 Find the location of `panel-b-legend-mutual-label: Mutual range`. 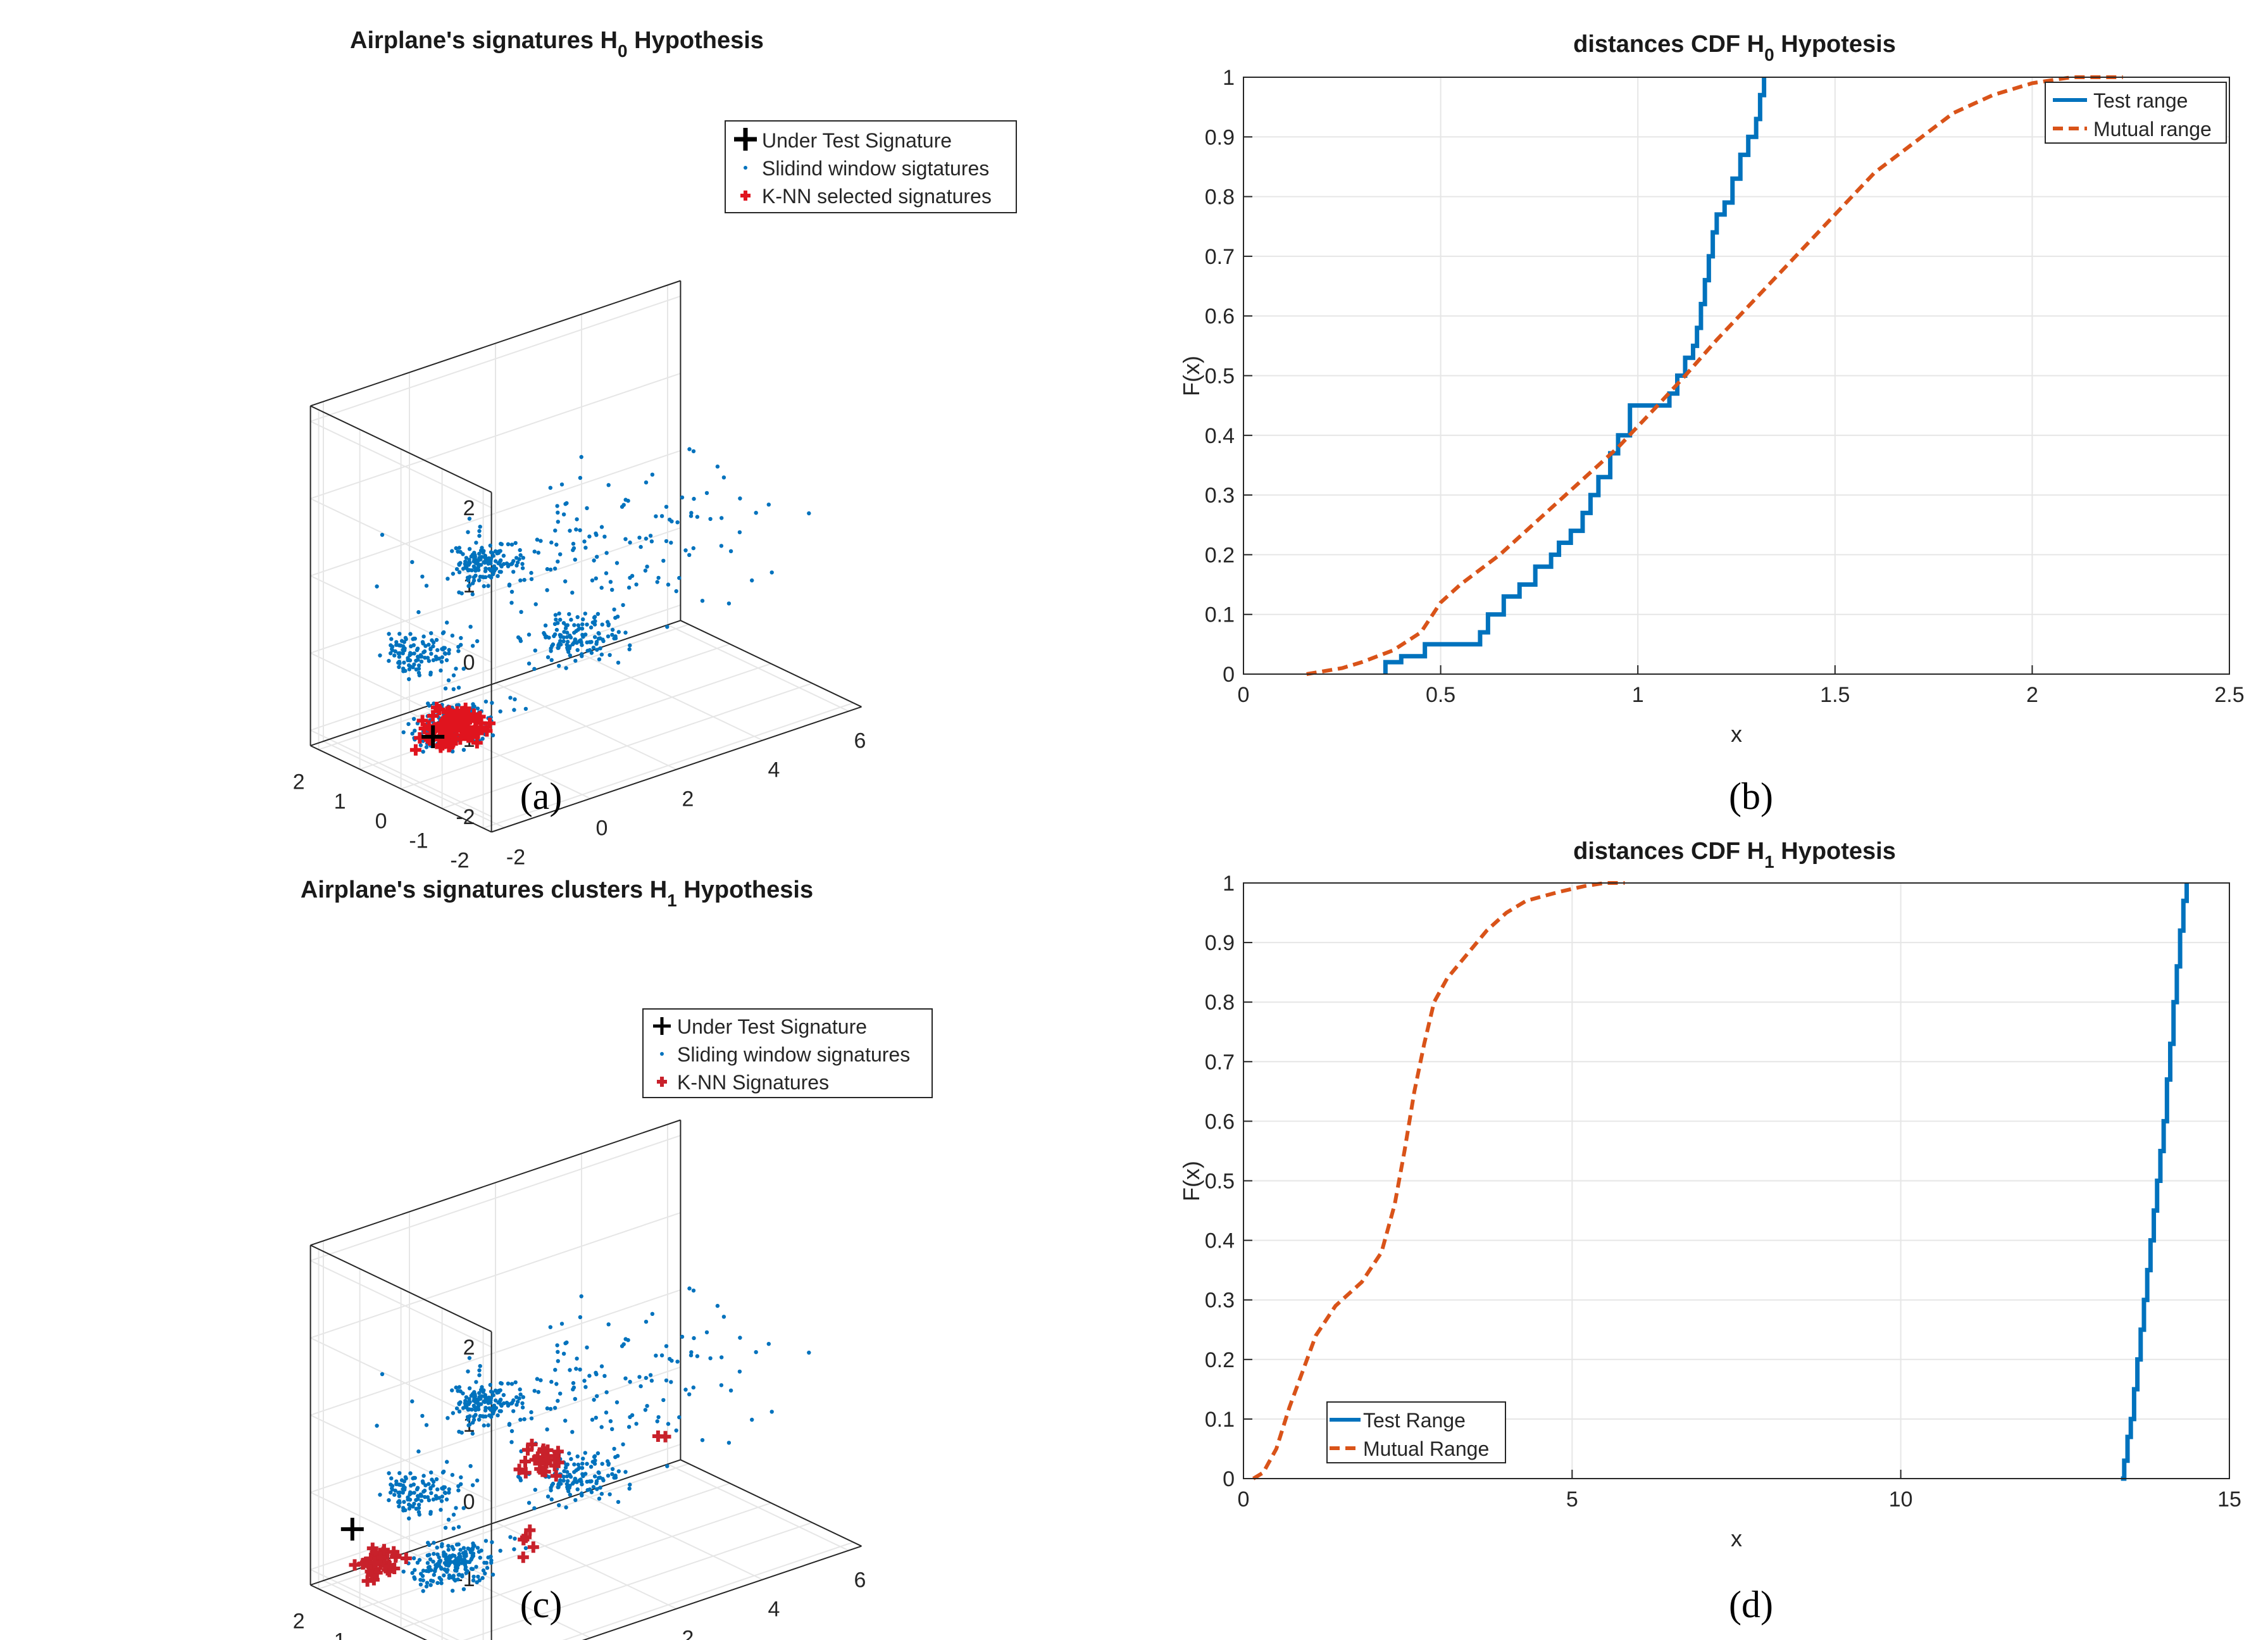

panel-b-legend-mutual-label: Mutual range is located at coordinates (2152, 129).